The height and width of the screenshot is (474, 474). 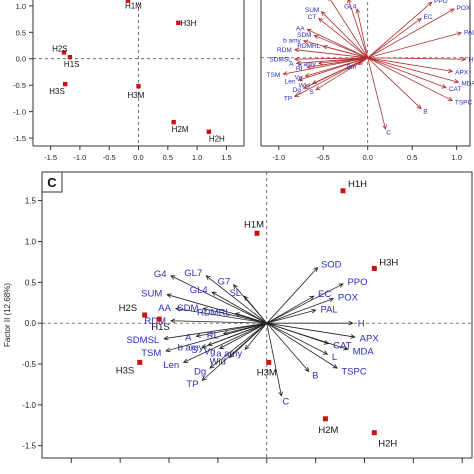 What do you see at coordinates (361, 324) in the screenshot?
I see `panel-c-vector-label: H` at bounding box center [361, 324].